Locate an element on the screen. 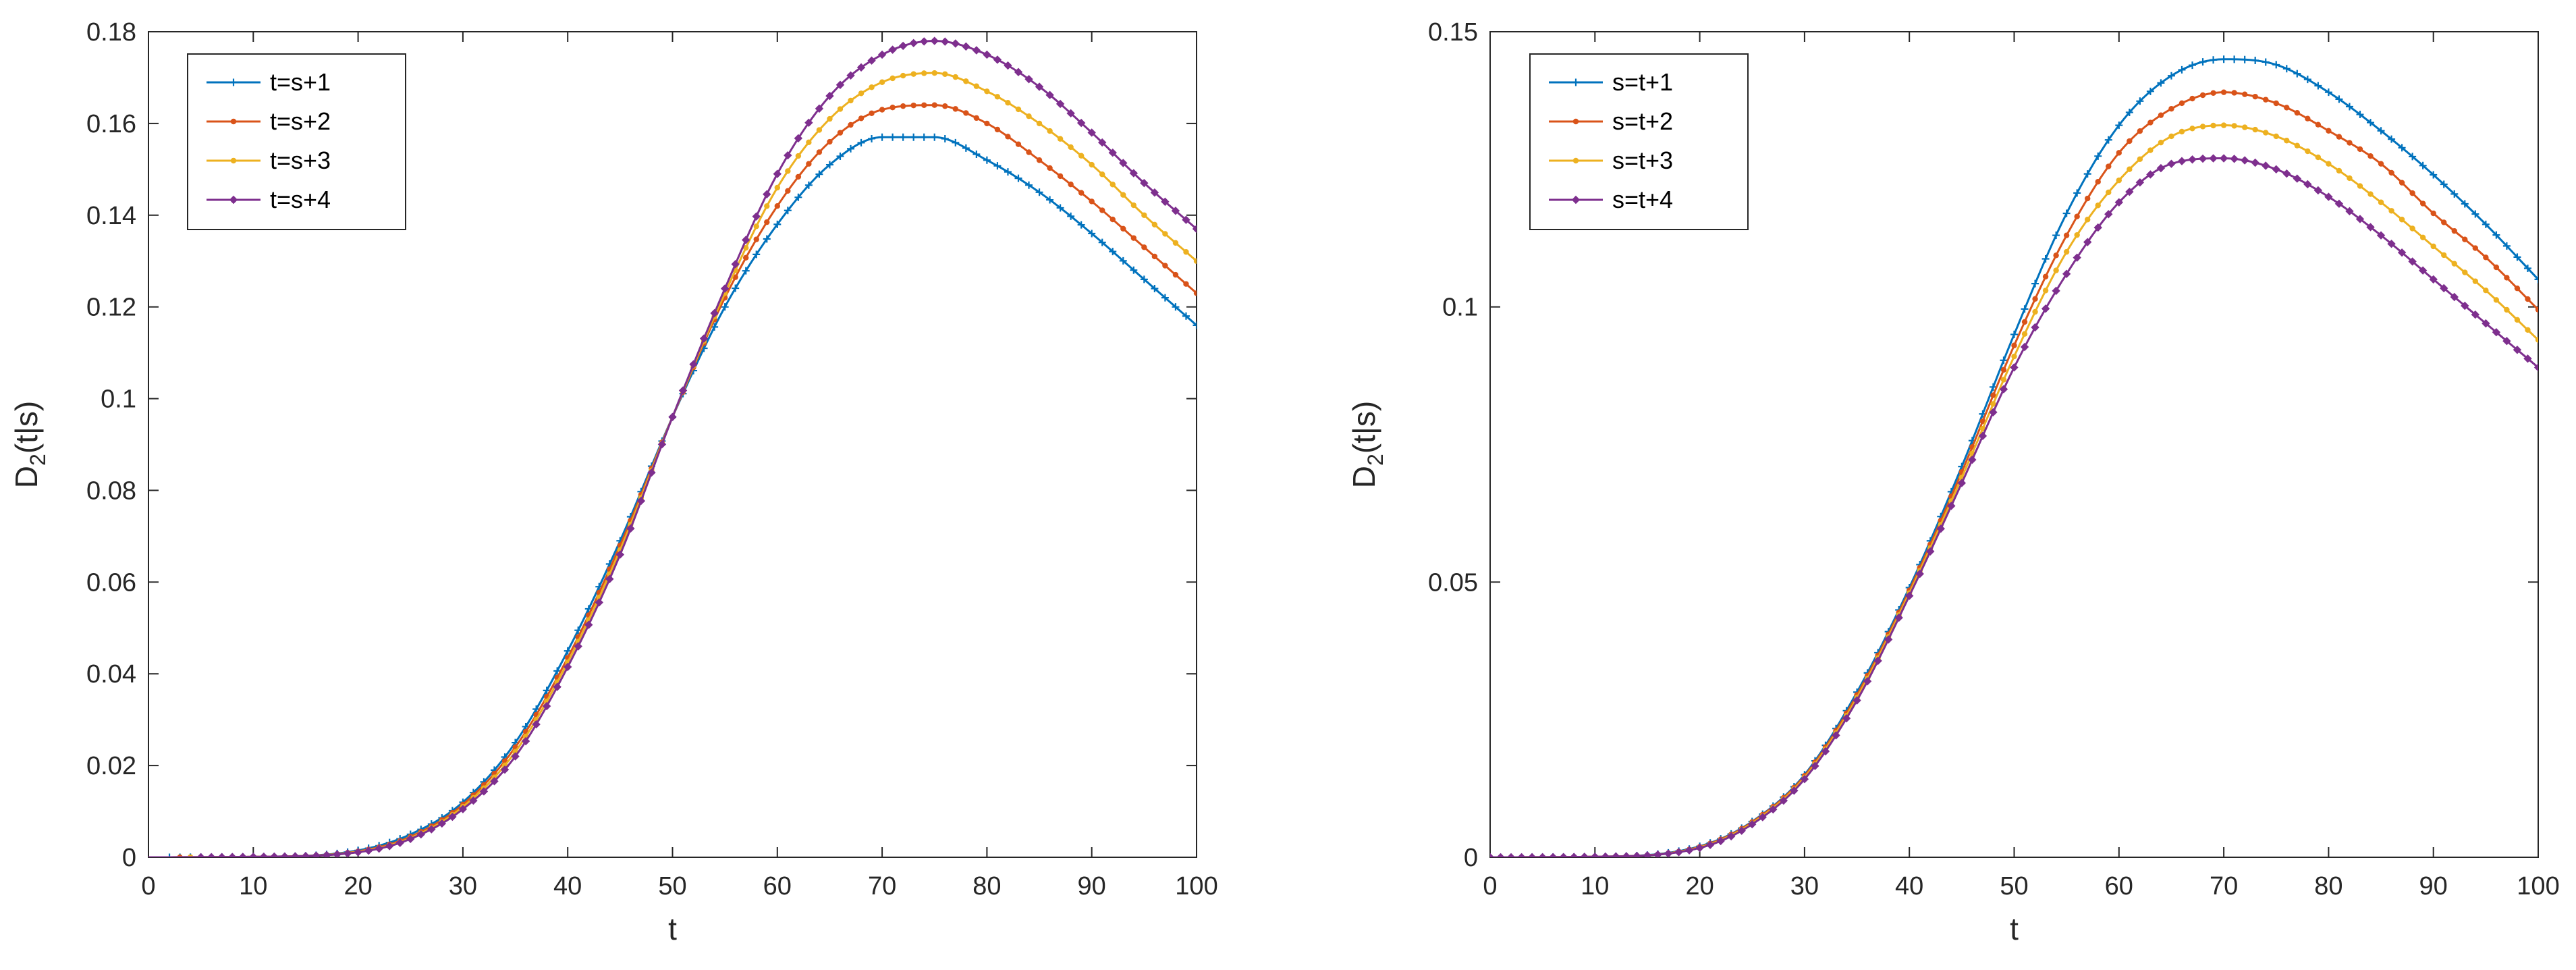  y-tick-label: 0.02 is located at coordinates (111, 766).